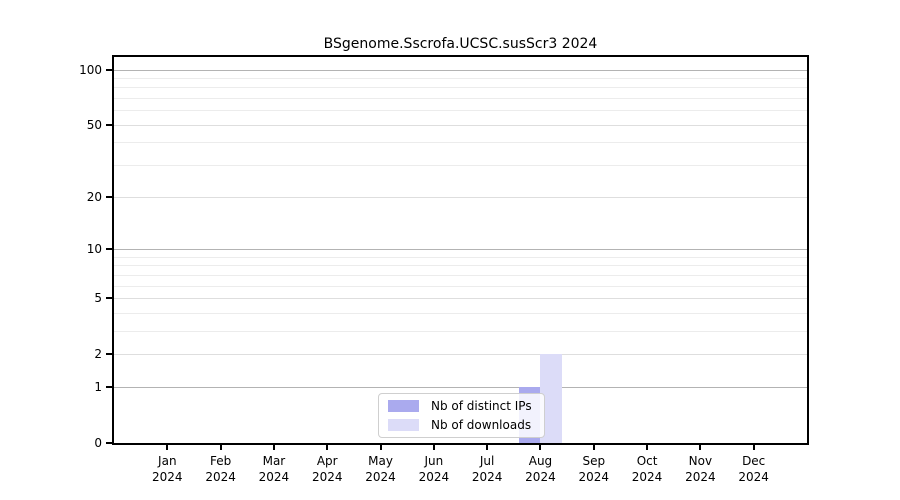  Describe the element at coordinates (594, 461) in the screenshot. I see `x-tick-month: Sep` at that location.